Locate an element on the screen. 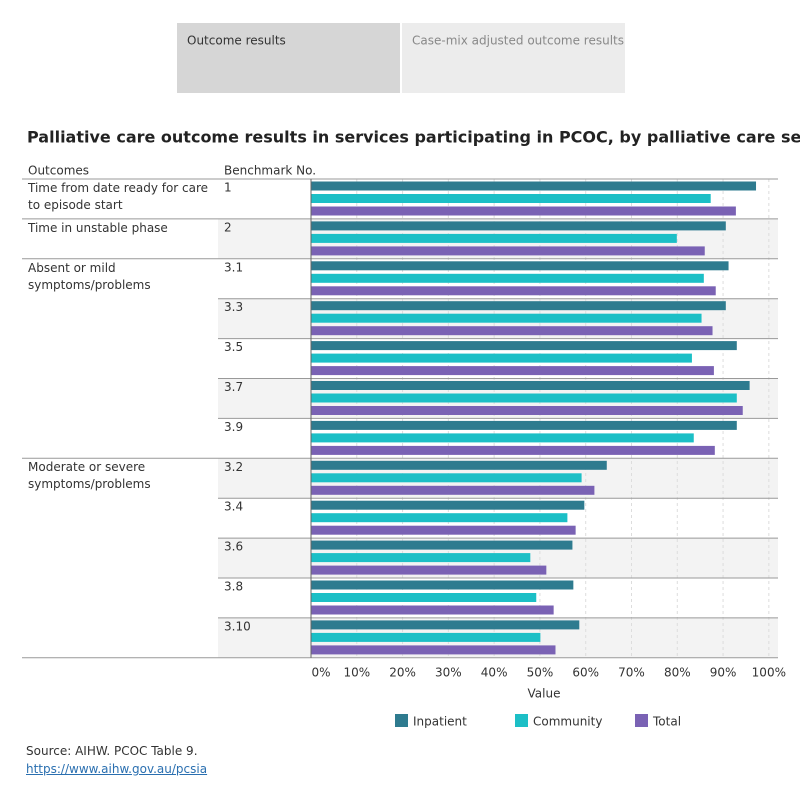 This screenshot has width=800, height=800. source: Source: AIHW. PCOC Table 9. is located at coordinates (112, 751).